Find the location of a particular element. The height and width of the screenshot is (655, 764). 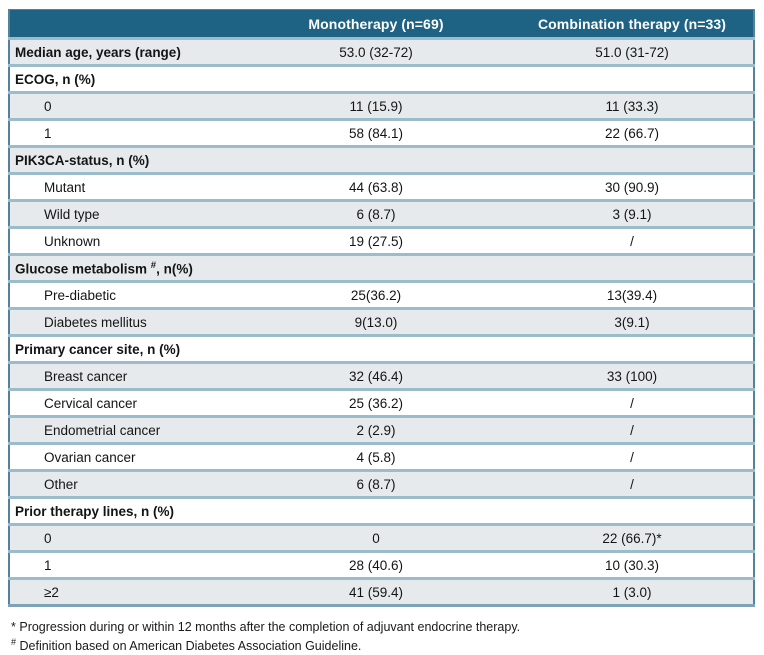

table-row: ≥2 41 (59.4) 1 (3.0) is located at coordinates (381, 592).